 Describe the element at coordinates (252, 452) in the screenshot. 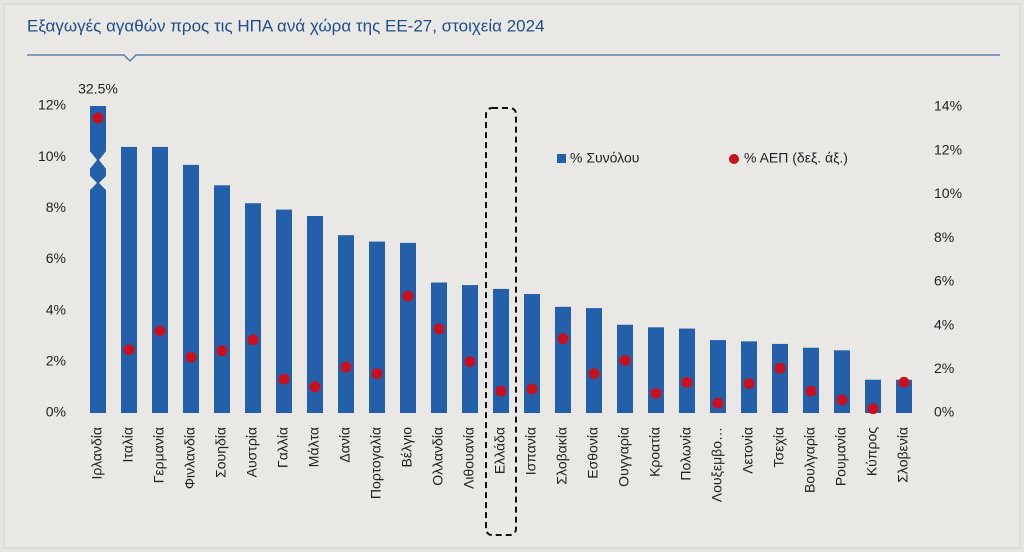

I see `x-tick-label: Αυστρία` at that location.